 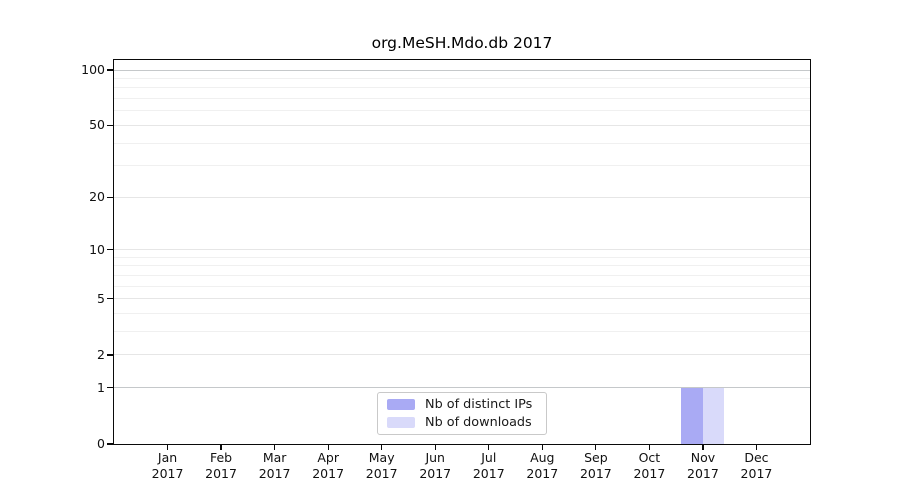 What do you see at coordinates (479, 404) in the screenshot?
I see `legend-label: Nb of distinct IPs` at bounding box center [479, 404].